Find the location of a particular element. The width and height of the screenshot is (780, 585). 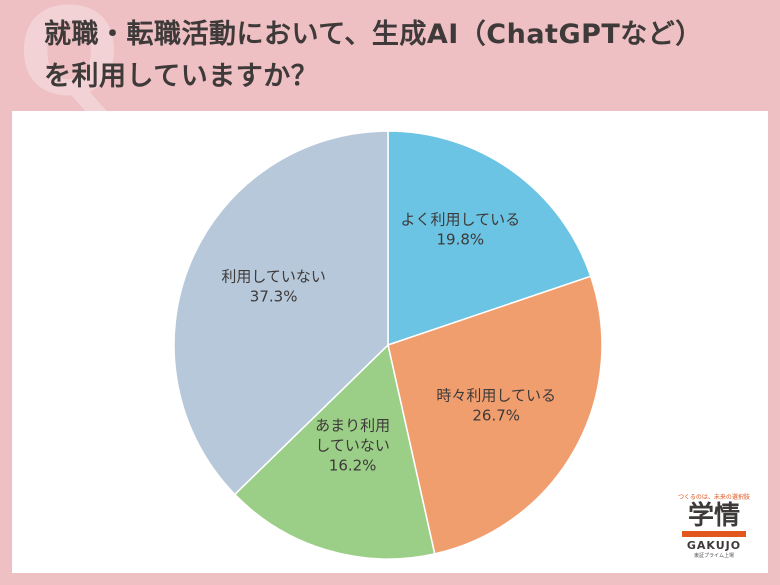

logo-tagline: つくるのは、未来の選択肢 is located at coordinates (714, 497).